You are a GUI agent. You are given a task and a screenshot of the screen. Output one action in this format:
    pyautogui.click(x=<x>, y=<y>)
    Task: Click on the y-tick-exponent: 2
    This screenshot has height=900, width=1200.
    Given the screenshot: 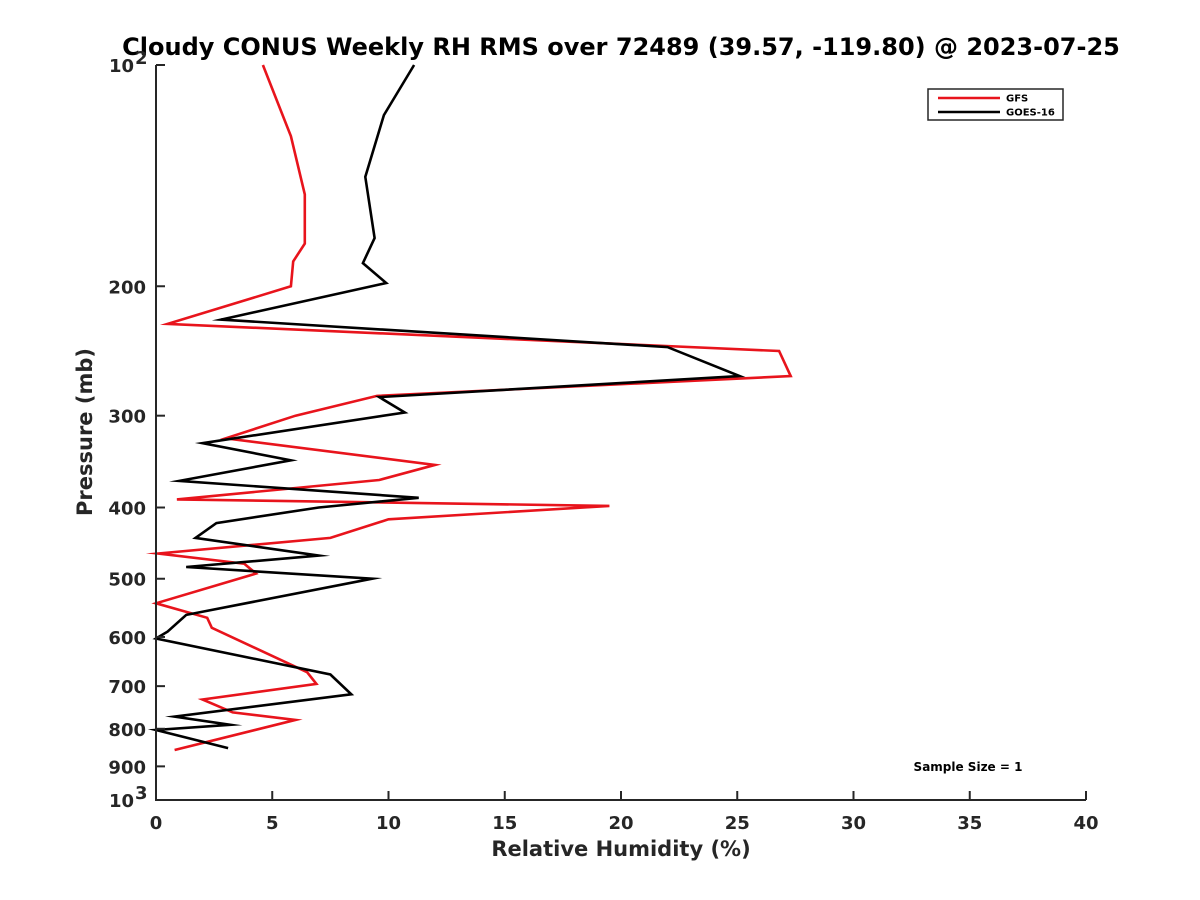 What is the action you would take?
    pyautogui.click(x=141, y=58)
    